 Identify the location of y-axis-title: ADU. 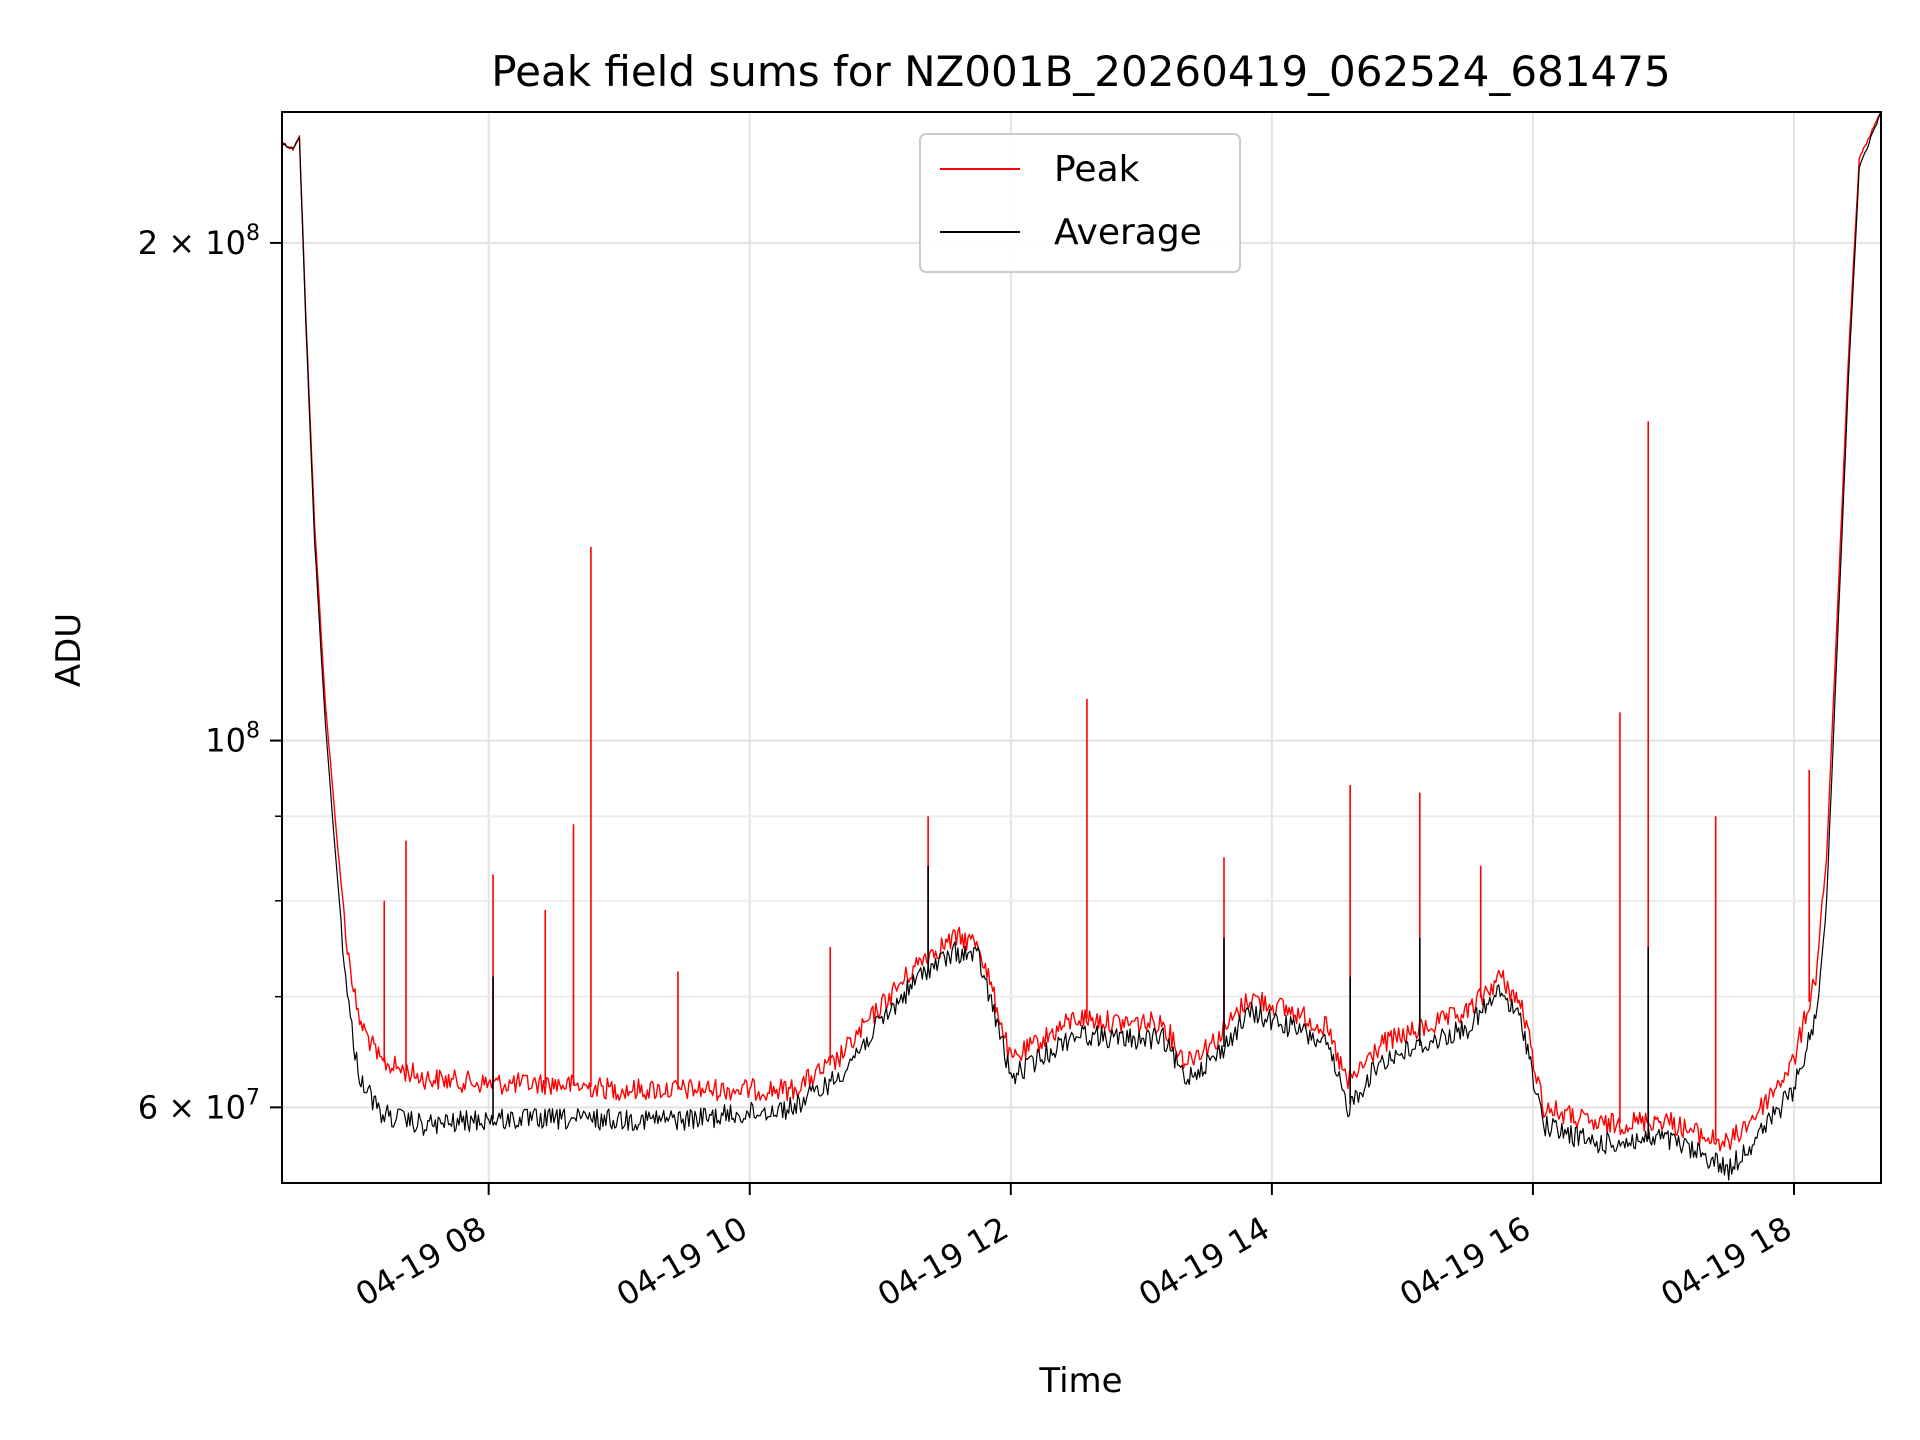
(69, 650).